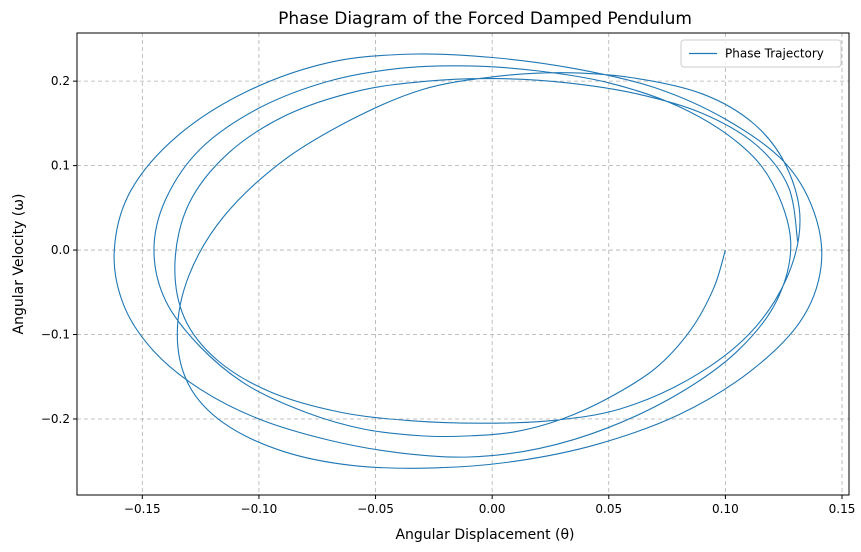  I want to click on x-tick-label: 0.10, so click(725, 509).